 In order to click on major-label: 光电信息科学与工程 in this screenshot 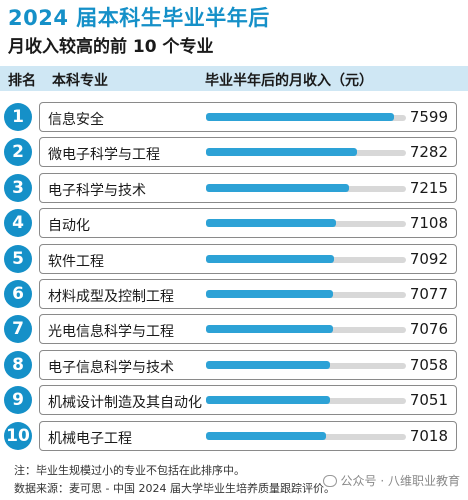, I will do `click(111, 332)`.